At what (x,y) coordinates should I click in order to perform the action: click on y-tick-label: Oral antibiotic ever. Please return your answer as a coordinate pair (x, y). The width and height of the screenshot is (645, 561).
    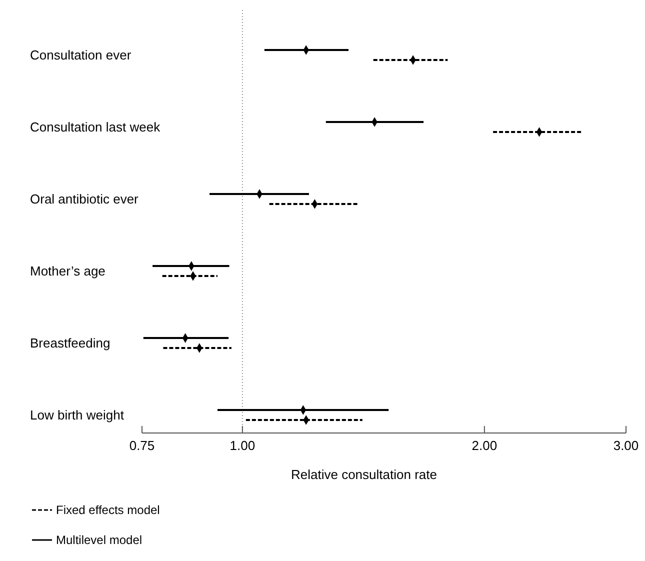
    Looking at the image, I should click on (85, 199).